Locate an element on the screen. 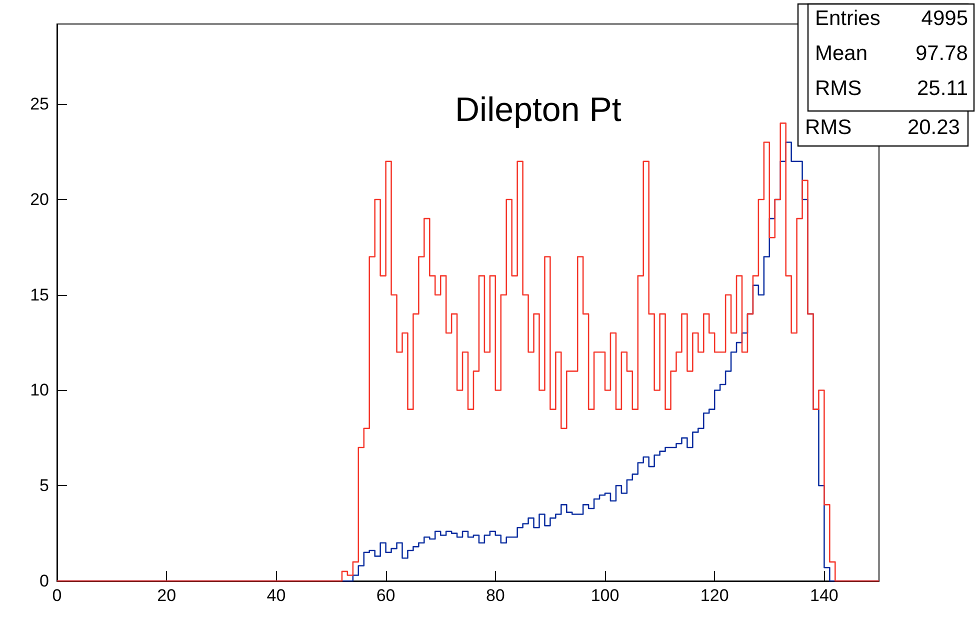 The height and width of the screenshot is (630, 977). y-tick-label: 15 is located at coordinates (39, 294).